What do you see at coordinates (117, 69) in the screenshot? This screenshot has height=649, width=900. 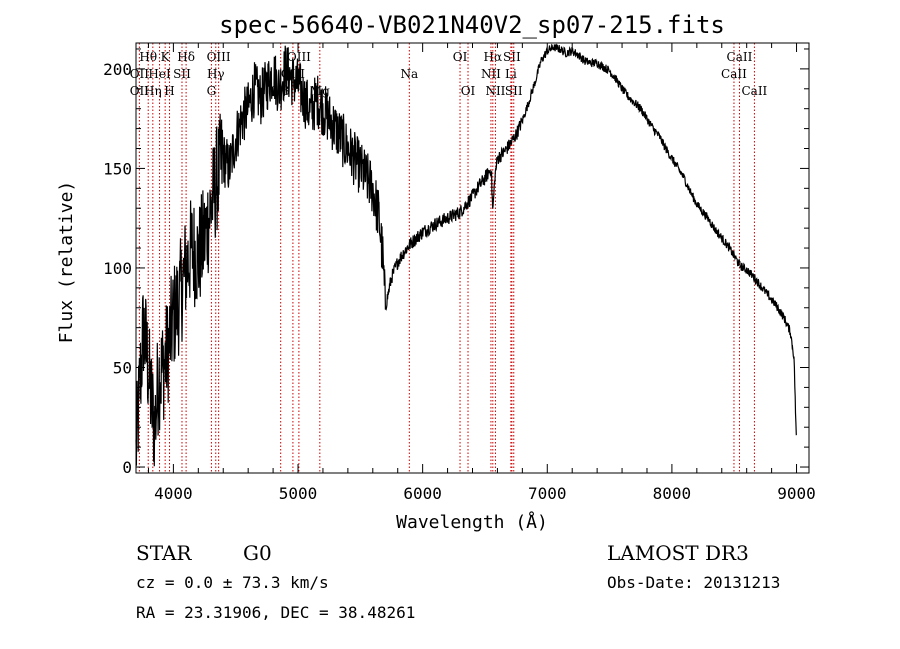 I see `y-tick-label: 200` at bounding box center [117, 69].